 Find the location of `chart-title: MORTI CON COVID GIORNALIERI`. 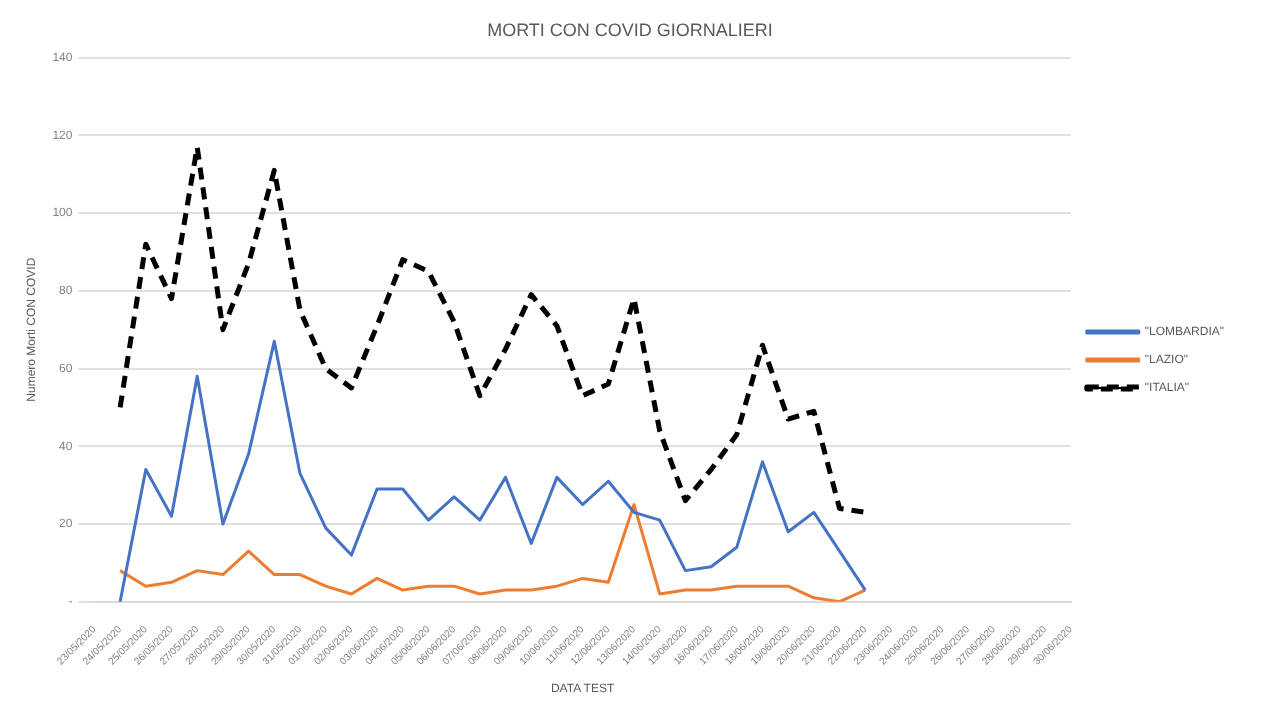

chart-title: MORTI CON COVID GIORNALIERI is located at coordinates (630, 29).